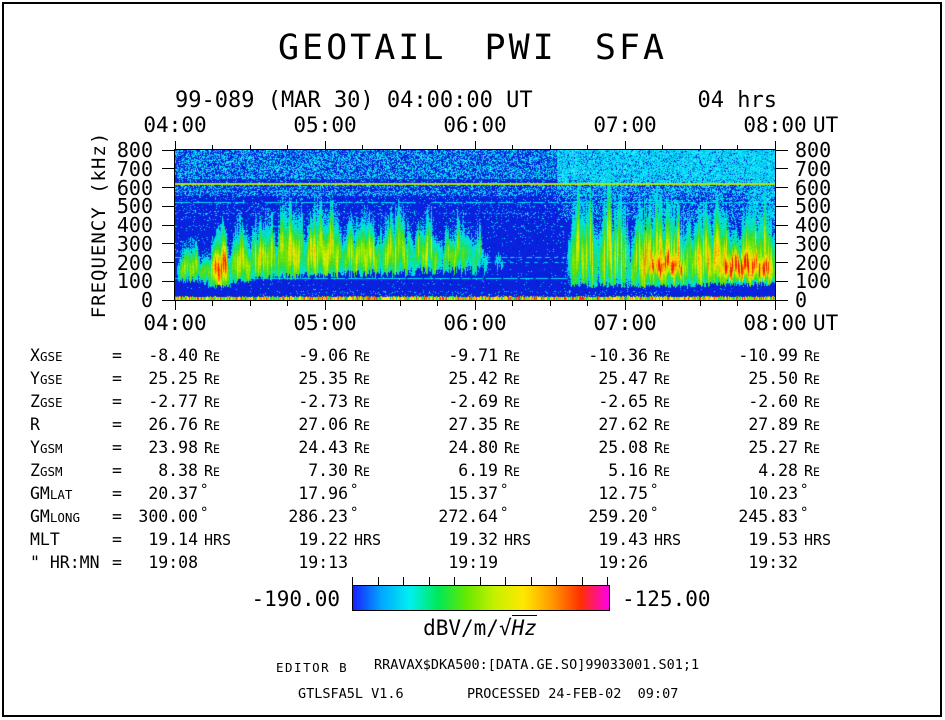  I want to click on value-cell: 300.00 °, so click(173, 515).